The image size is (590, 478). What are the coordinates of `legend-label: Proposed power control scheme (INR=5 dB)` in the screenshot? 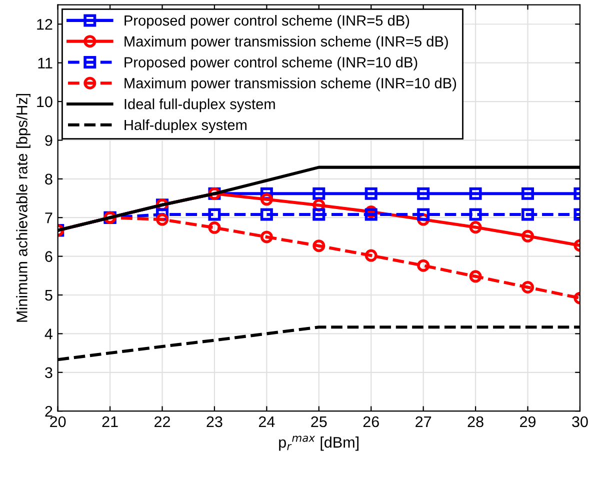 It's located at (267, 21).